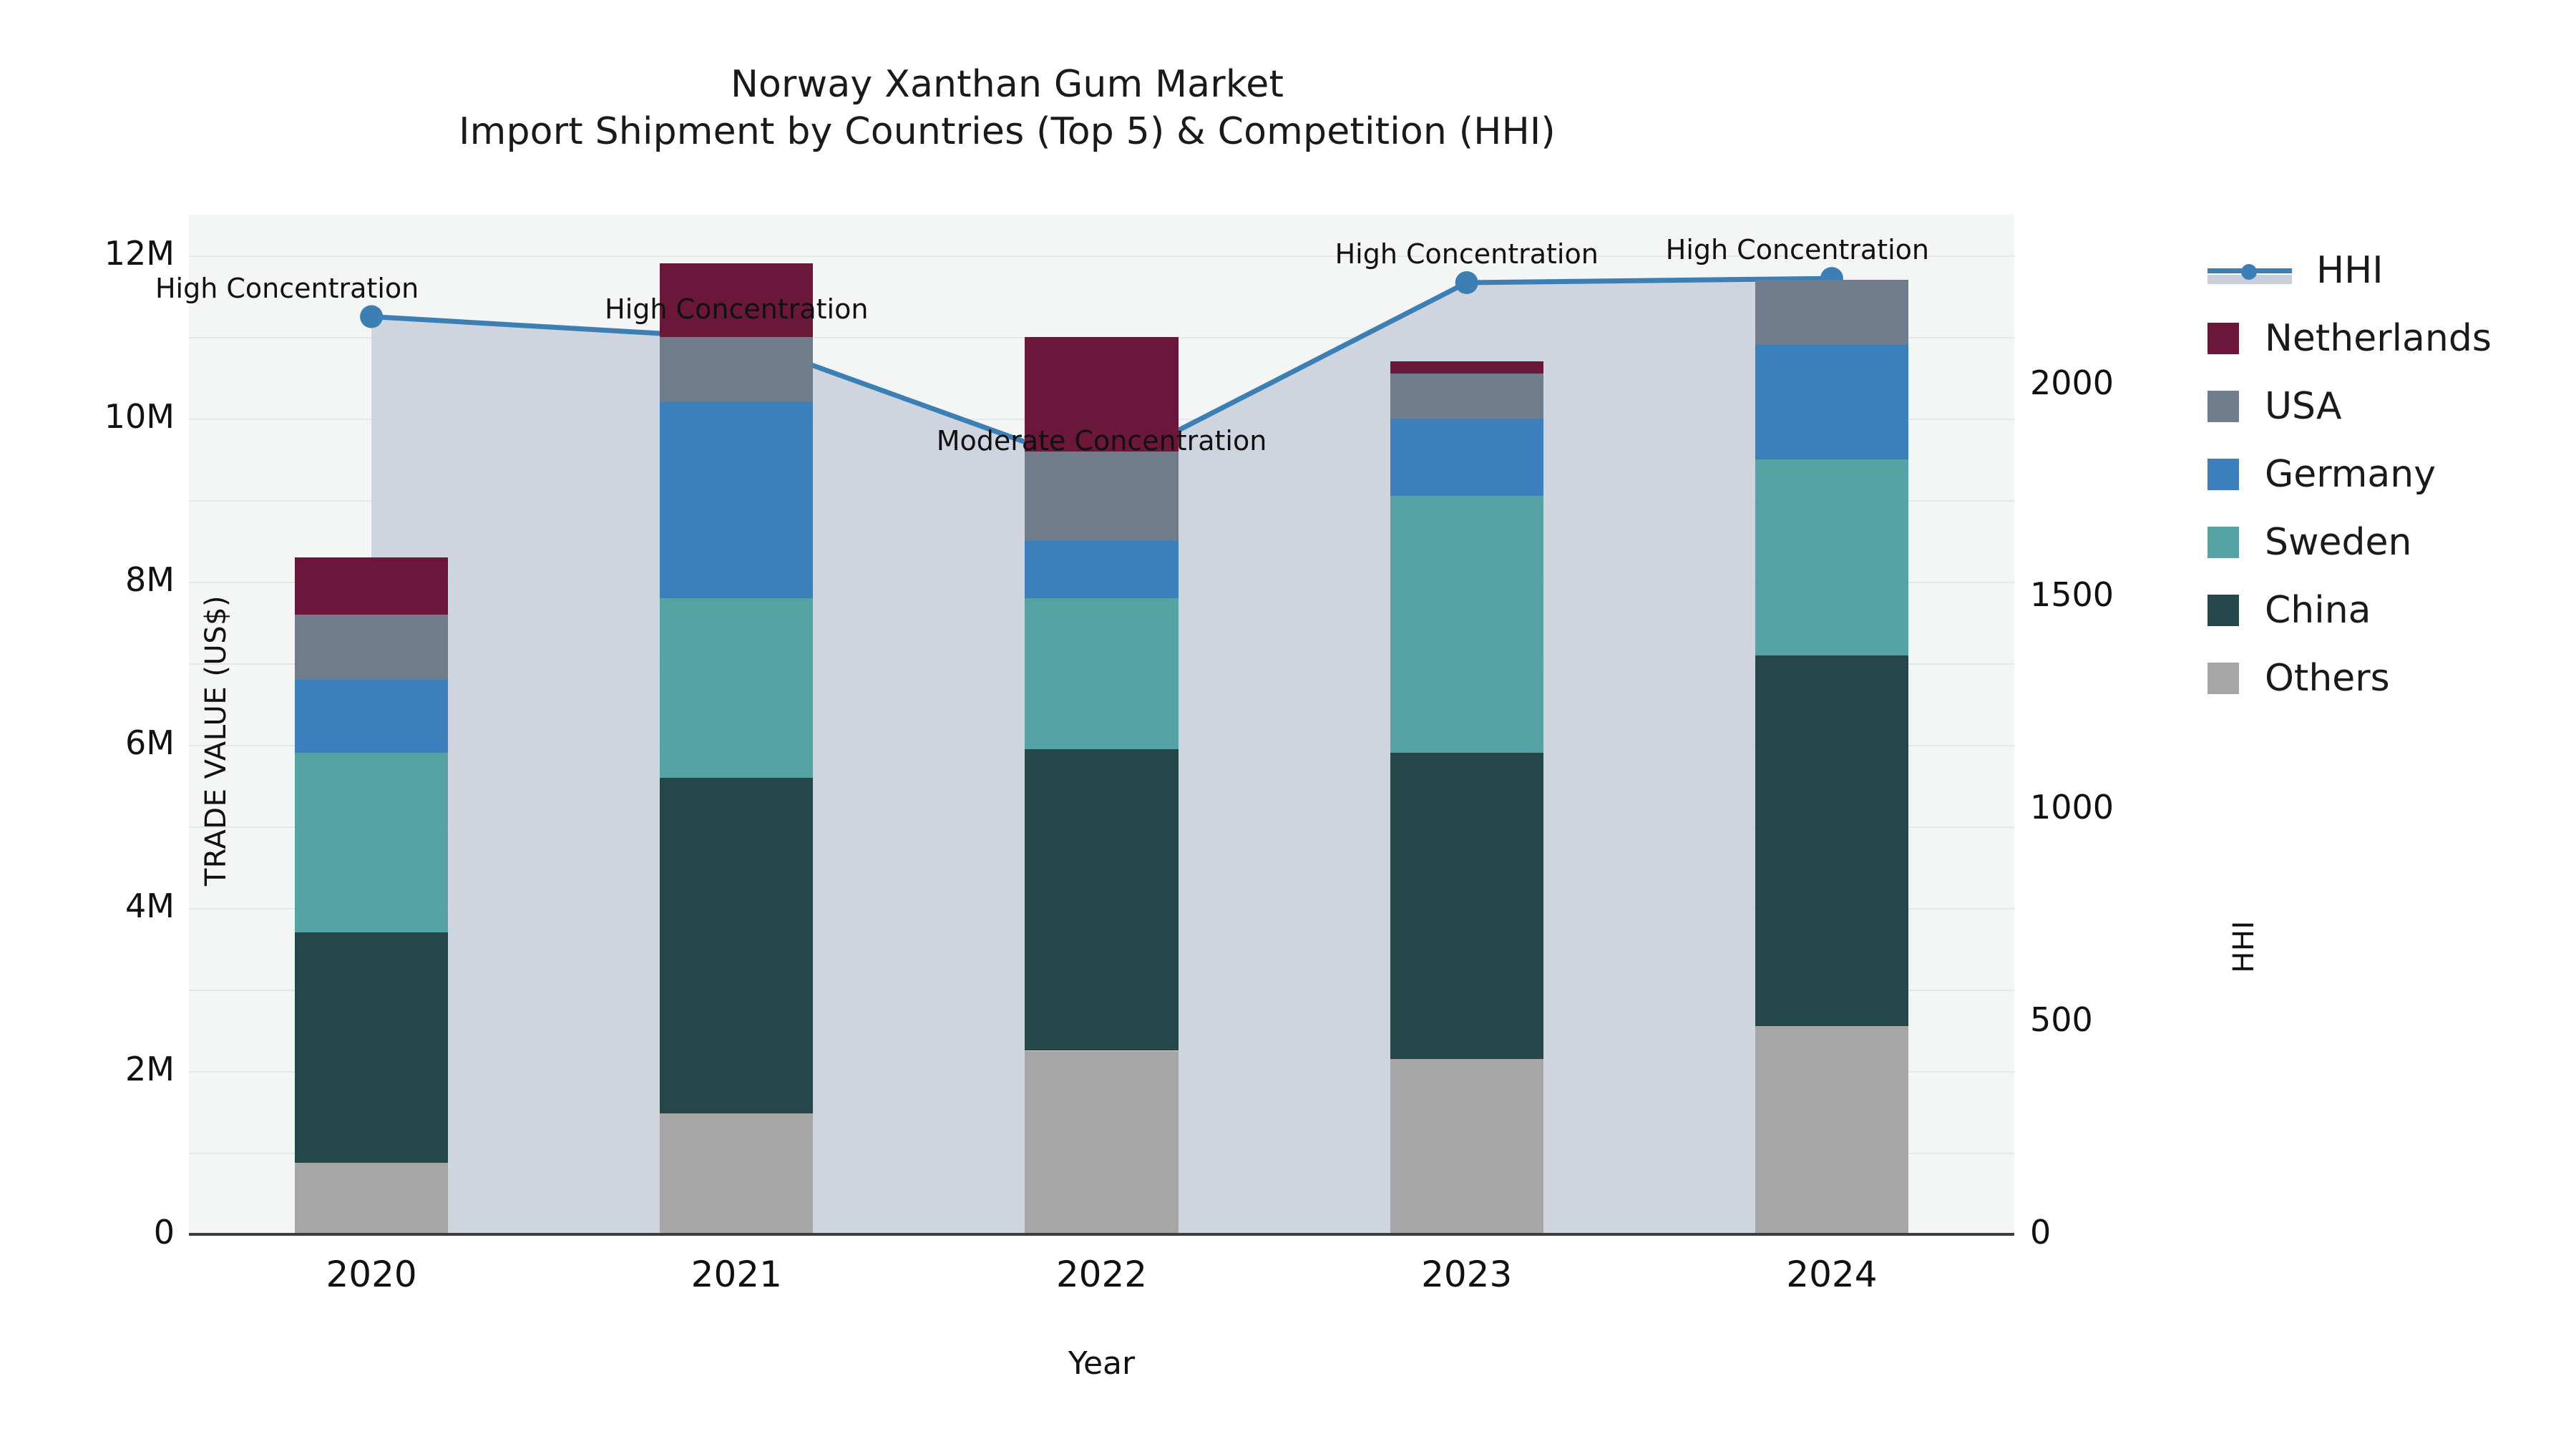 This screenshot has height=1449, width=2576. I want to click on legend-label: Germany, so click(2350, 474).